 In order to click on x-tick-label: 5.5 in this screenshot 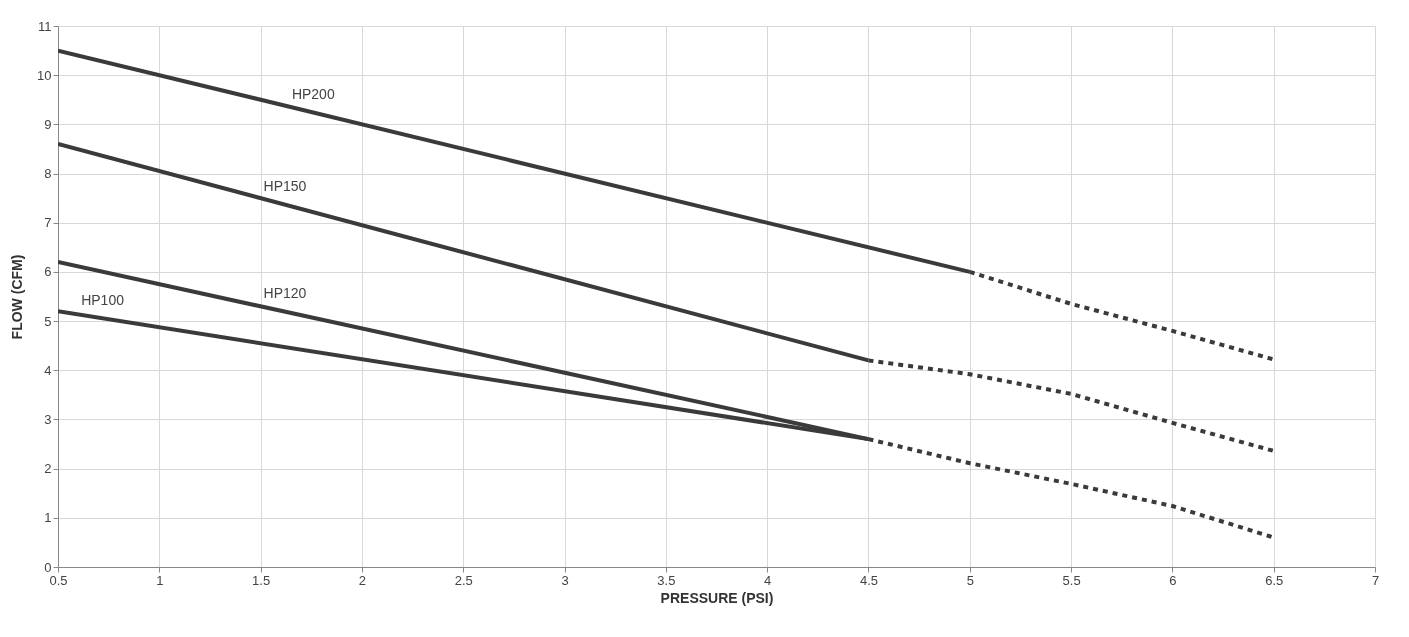, I will do `click(1071, 580)`.